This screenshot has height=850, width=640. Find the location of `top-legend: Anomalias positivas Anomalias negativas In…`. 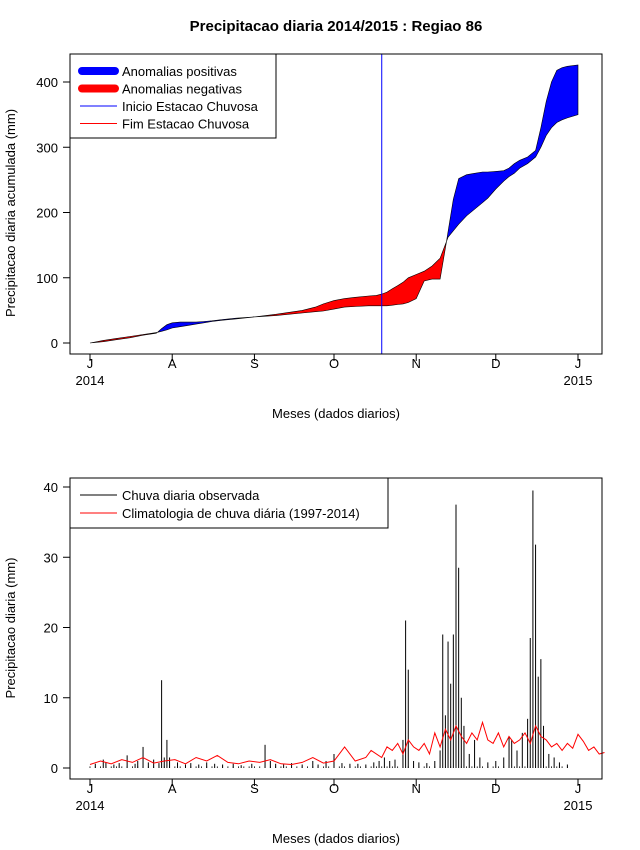

top-legend: Anomalias positivas Anomalias negativas In… is located at coordinates (173, 96).